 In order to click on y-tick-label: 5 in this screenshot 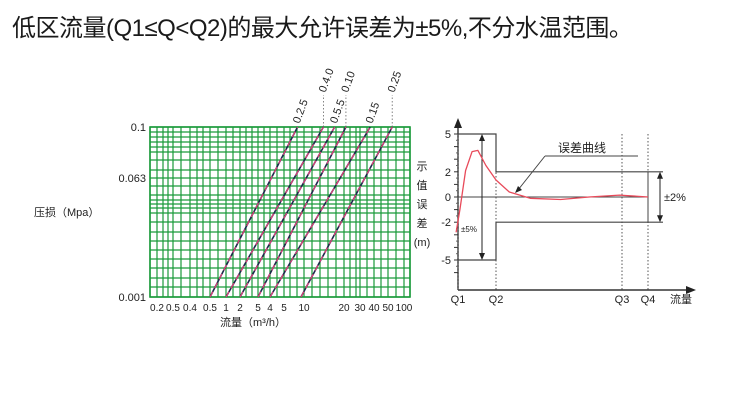, I will do `click(448, 135)`.